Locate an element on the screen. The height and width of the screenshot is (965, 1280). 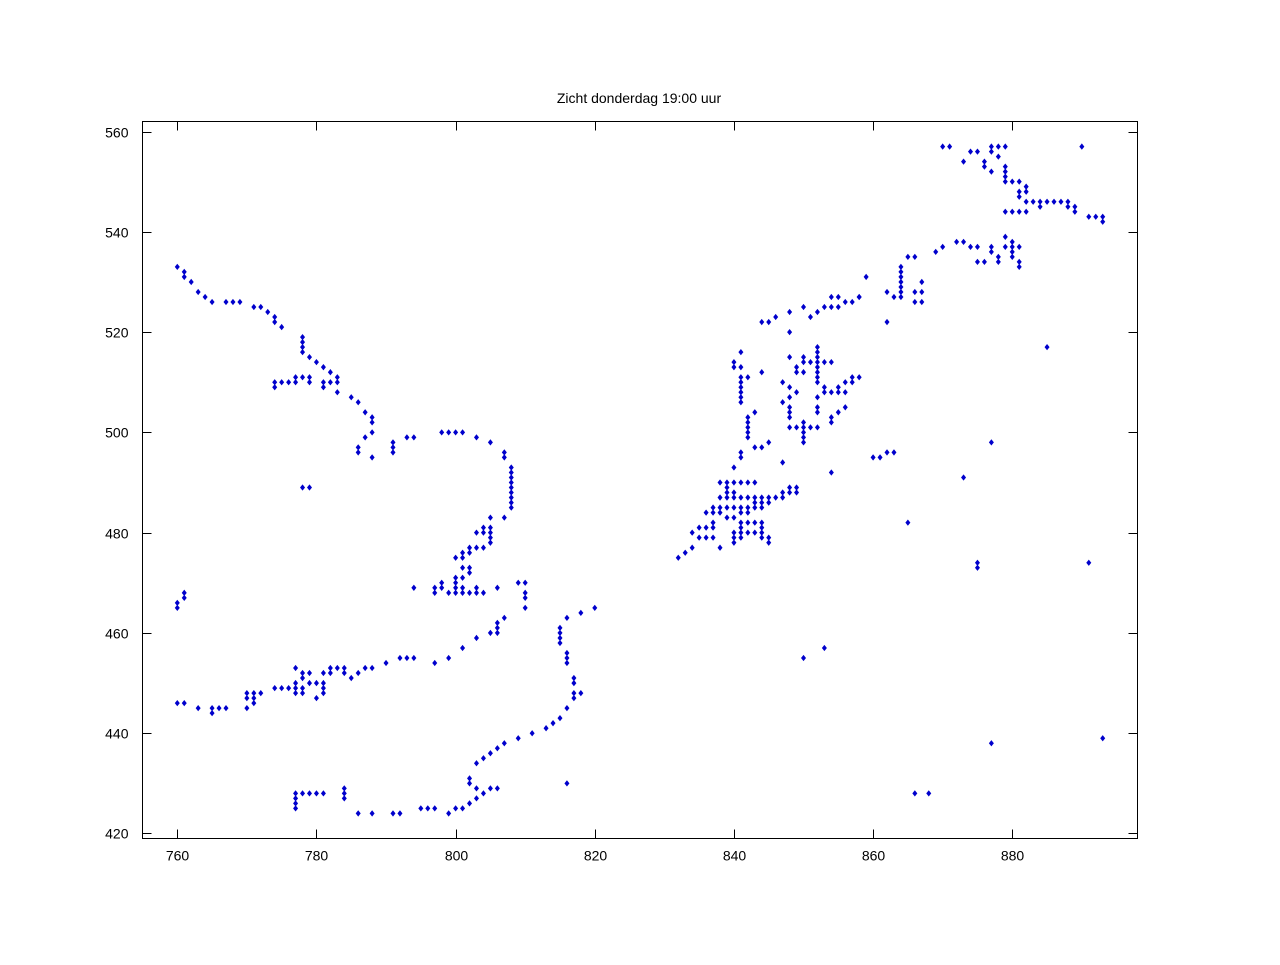
x-tick-label: 880 is located at coordinates (1013, 856).